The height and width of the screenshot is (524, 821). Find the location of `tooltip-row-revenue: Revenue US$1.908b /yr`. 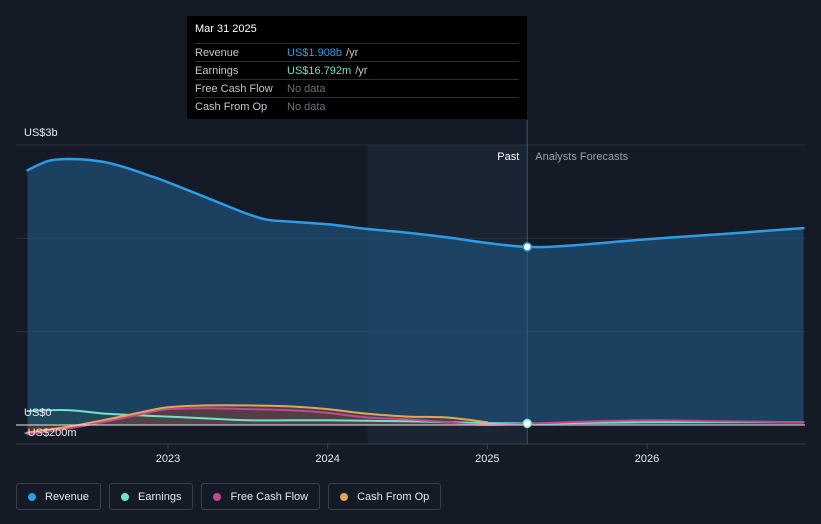

tooltip-row-revenue: Revenue US$1.908b /yr is located at coordinates (357, 52).